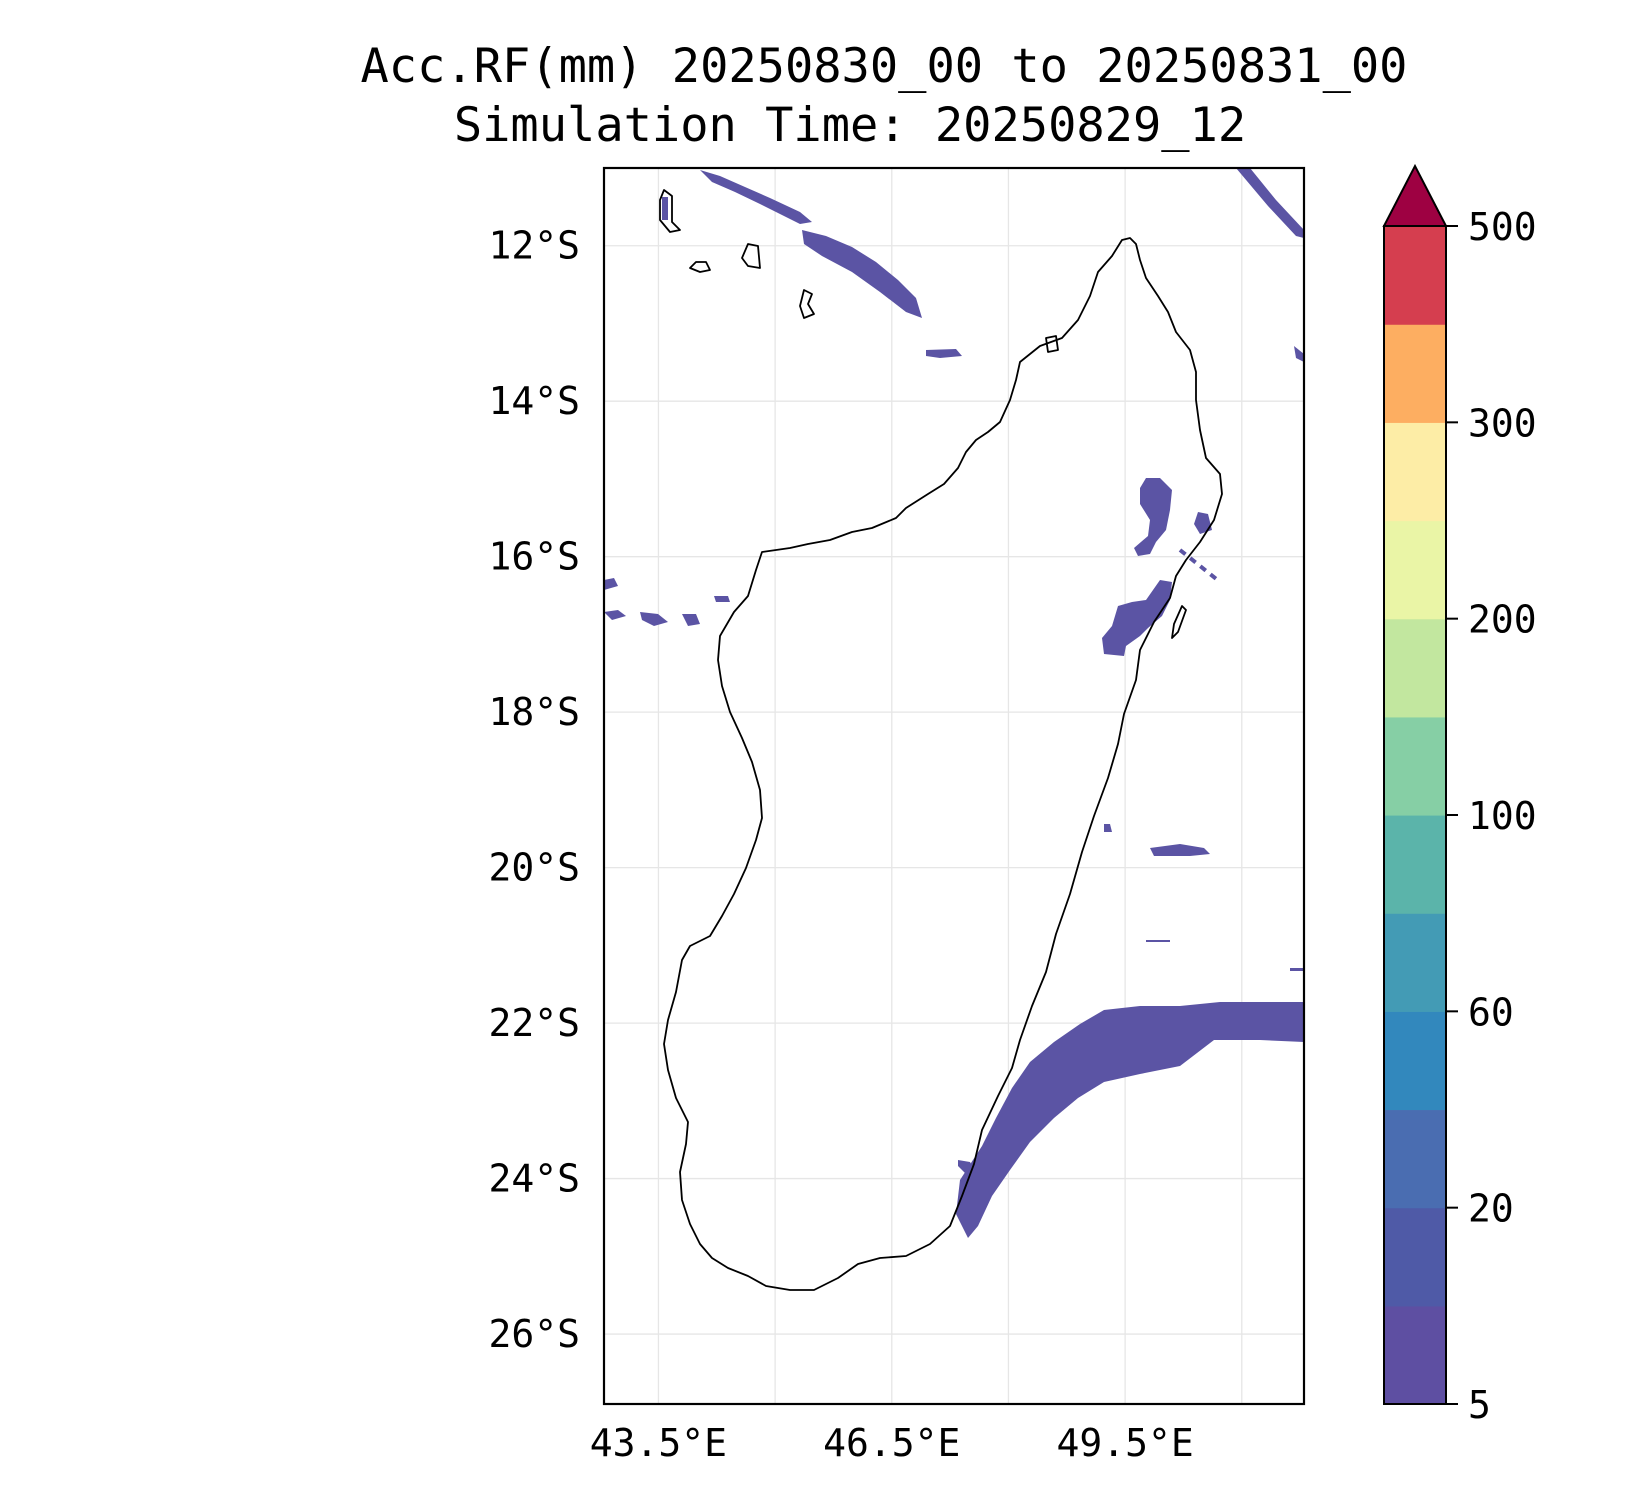 The image size is (1650, 1500). What do you see at coordinates (807, 304) in the screenshot?
I see `mayotte-coastline` at bounding box center [807, 304].